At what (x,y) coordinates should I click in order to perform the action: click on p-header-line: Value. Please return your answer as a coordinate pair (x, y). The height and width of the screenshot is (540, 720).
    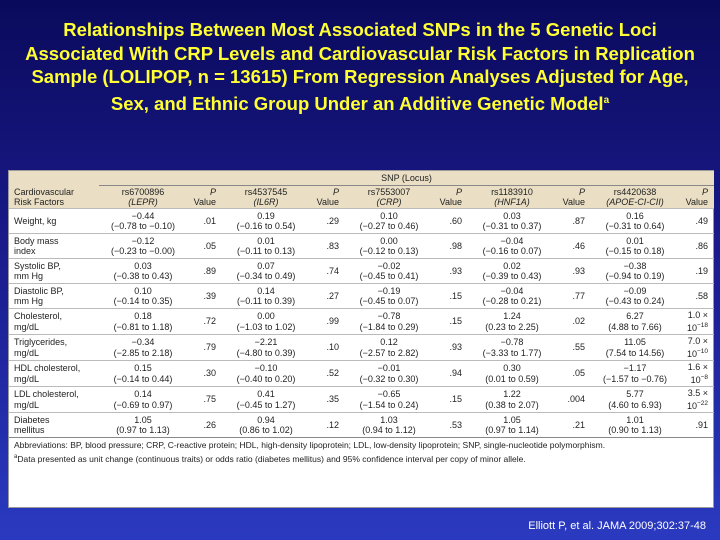
    Looking at the image, I should click on (204, 202).